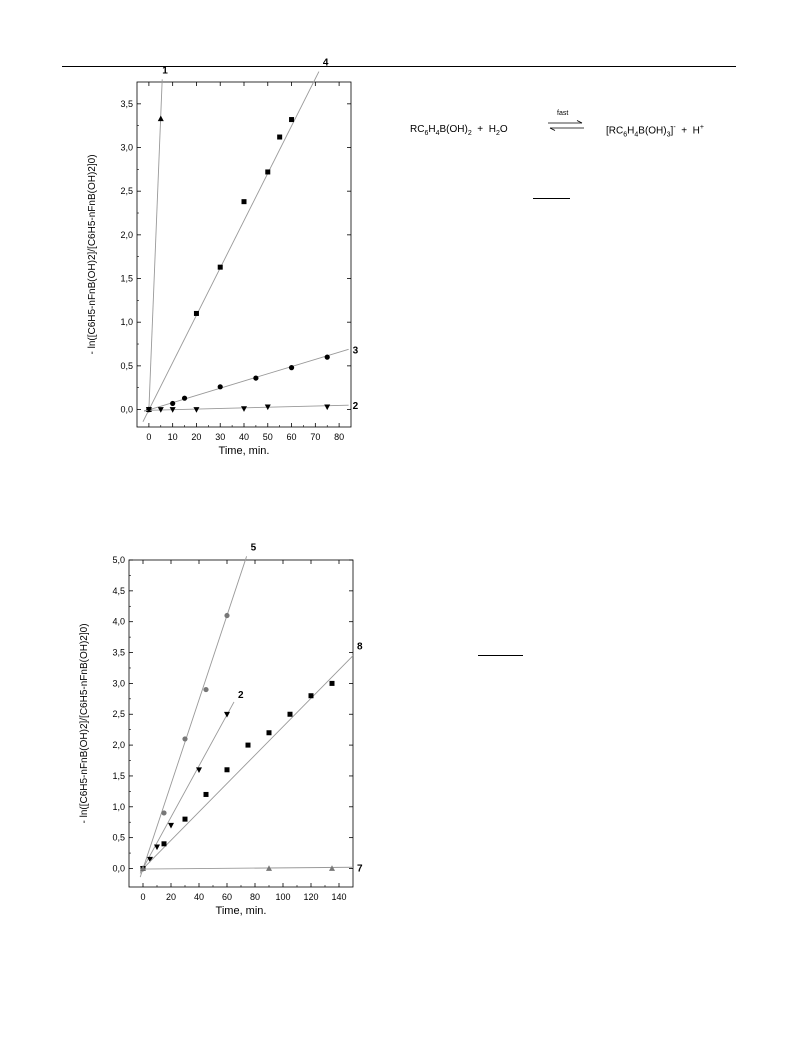 Image resolution: width=801 pixels, height=1051 pixels. I want to click on y-tick-label: 5,0, so click(118, 560).